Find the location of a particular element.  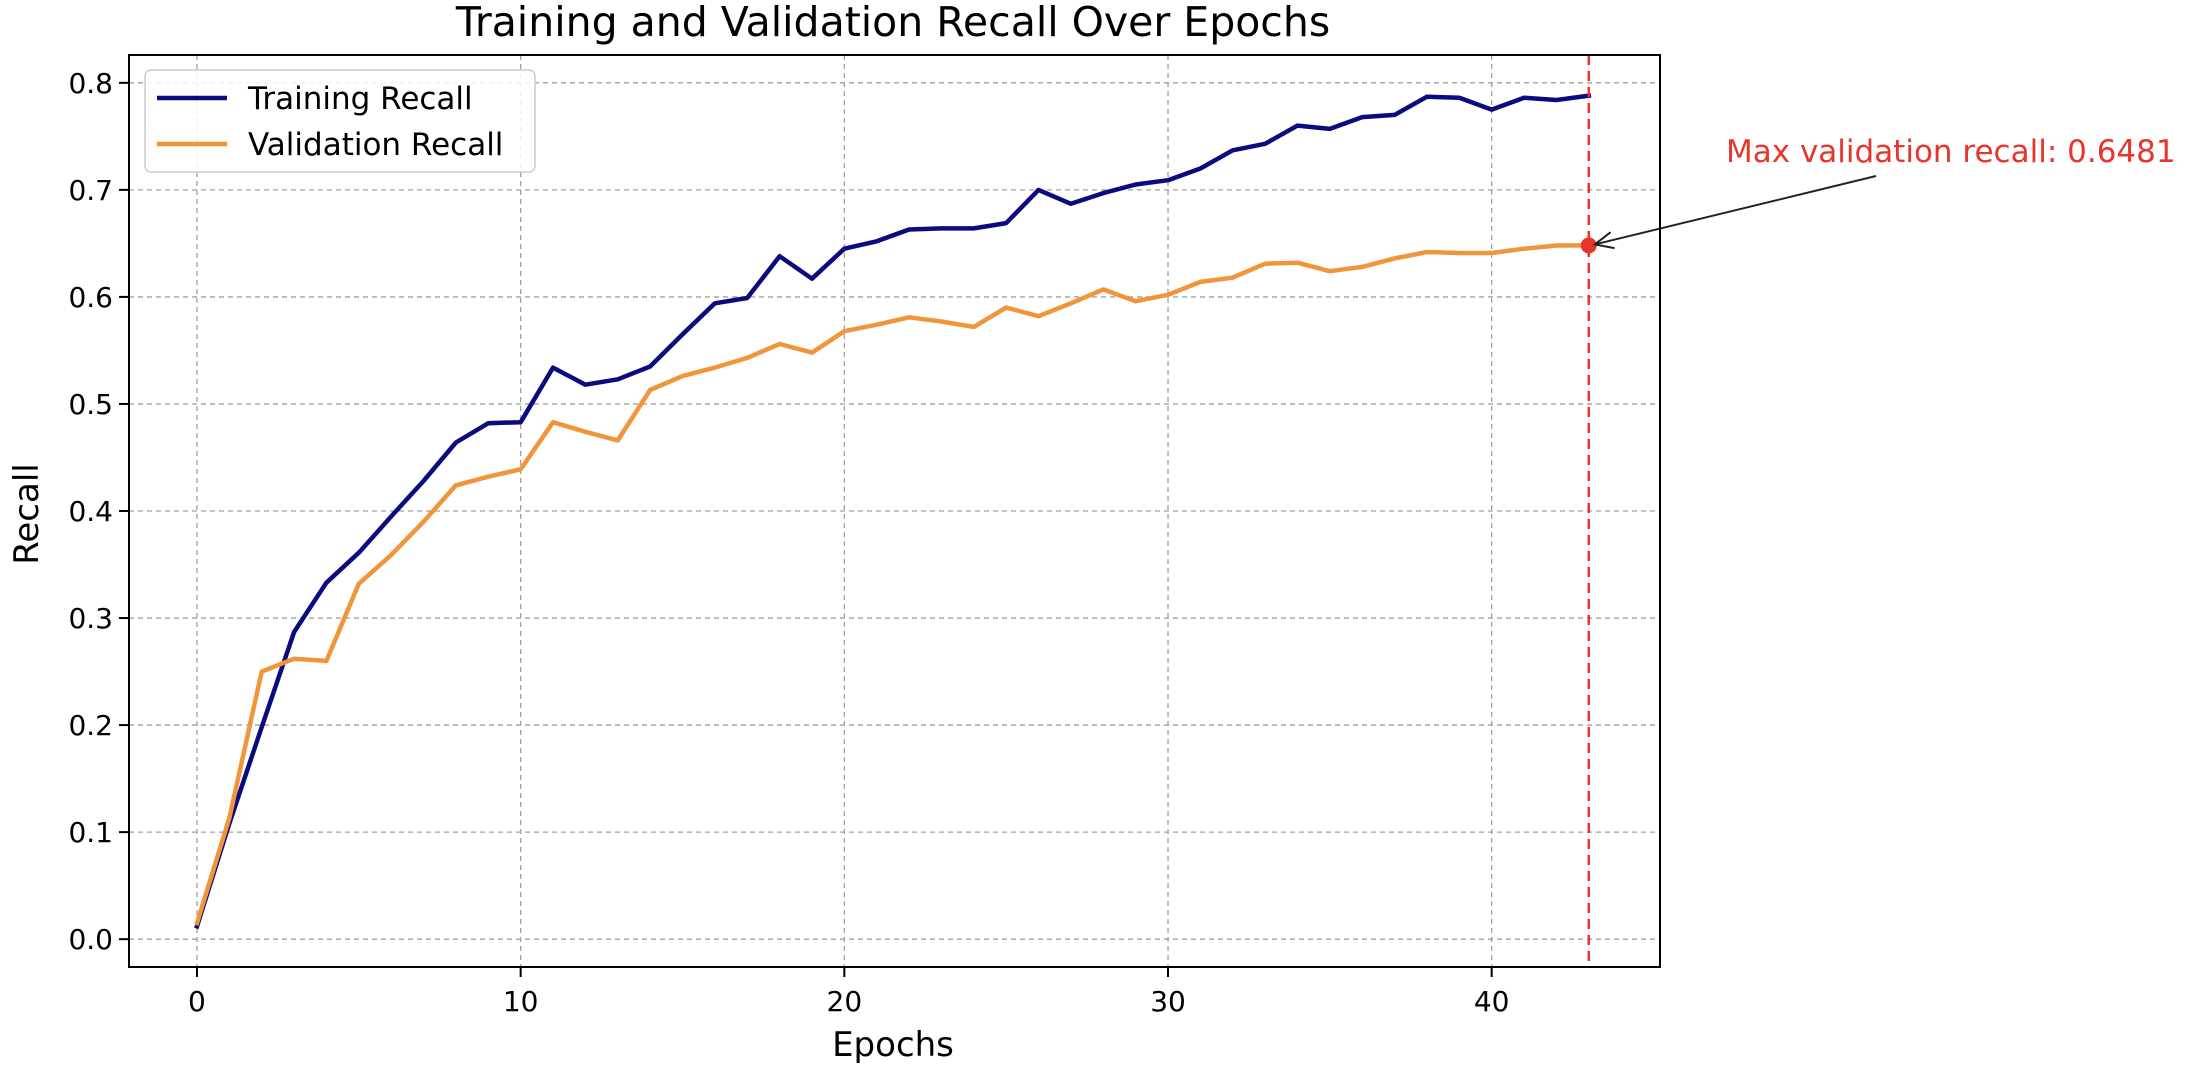

y-tick-label: 0.7 is located at coordinates (90, 190).